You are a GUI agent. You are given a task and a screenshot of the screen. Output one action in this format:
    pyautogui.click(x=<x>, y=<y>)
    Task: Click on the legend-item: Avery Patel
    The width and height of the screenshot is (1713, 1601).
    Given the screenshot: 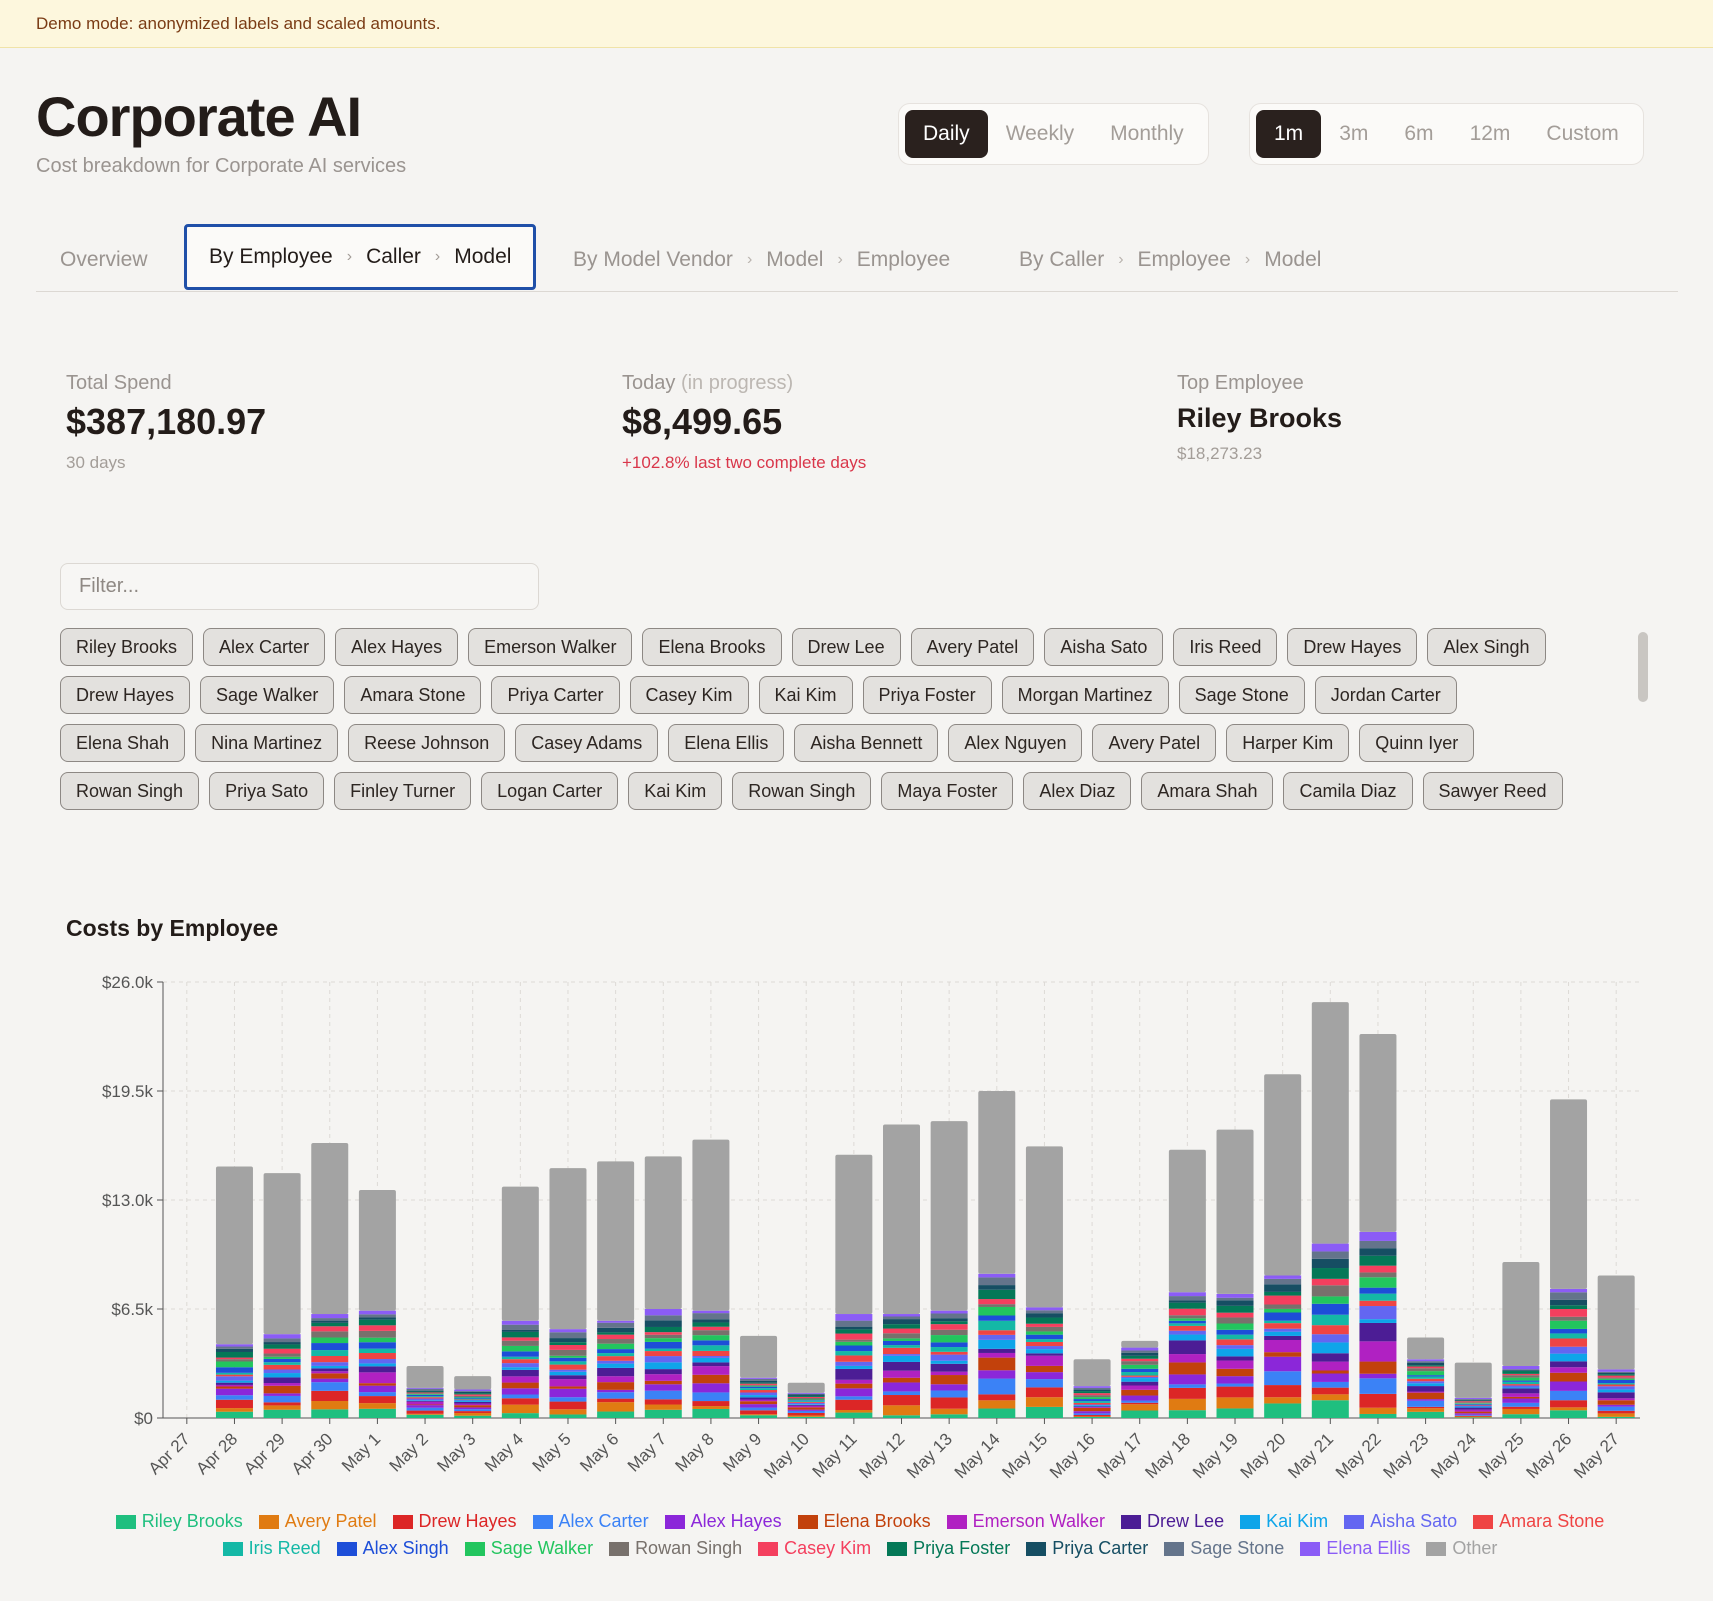 What is the action you would take?
    pyautogui.click(x=317, y=1521)
    